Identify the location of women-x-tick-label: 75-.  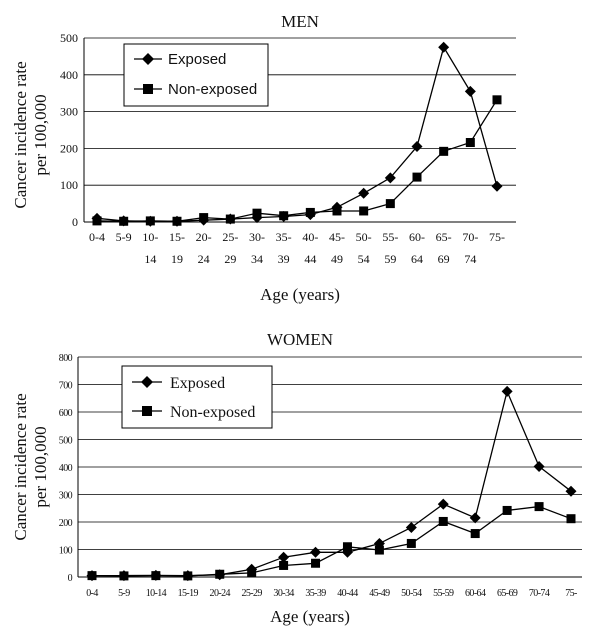
(571, 593).